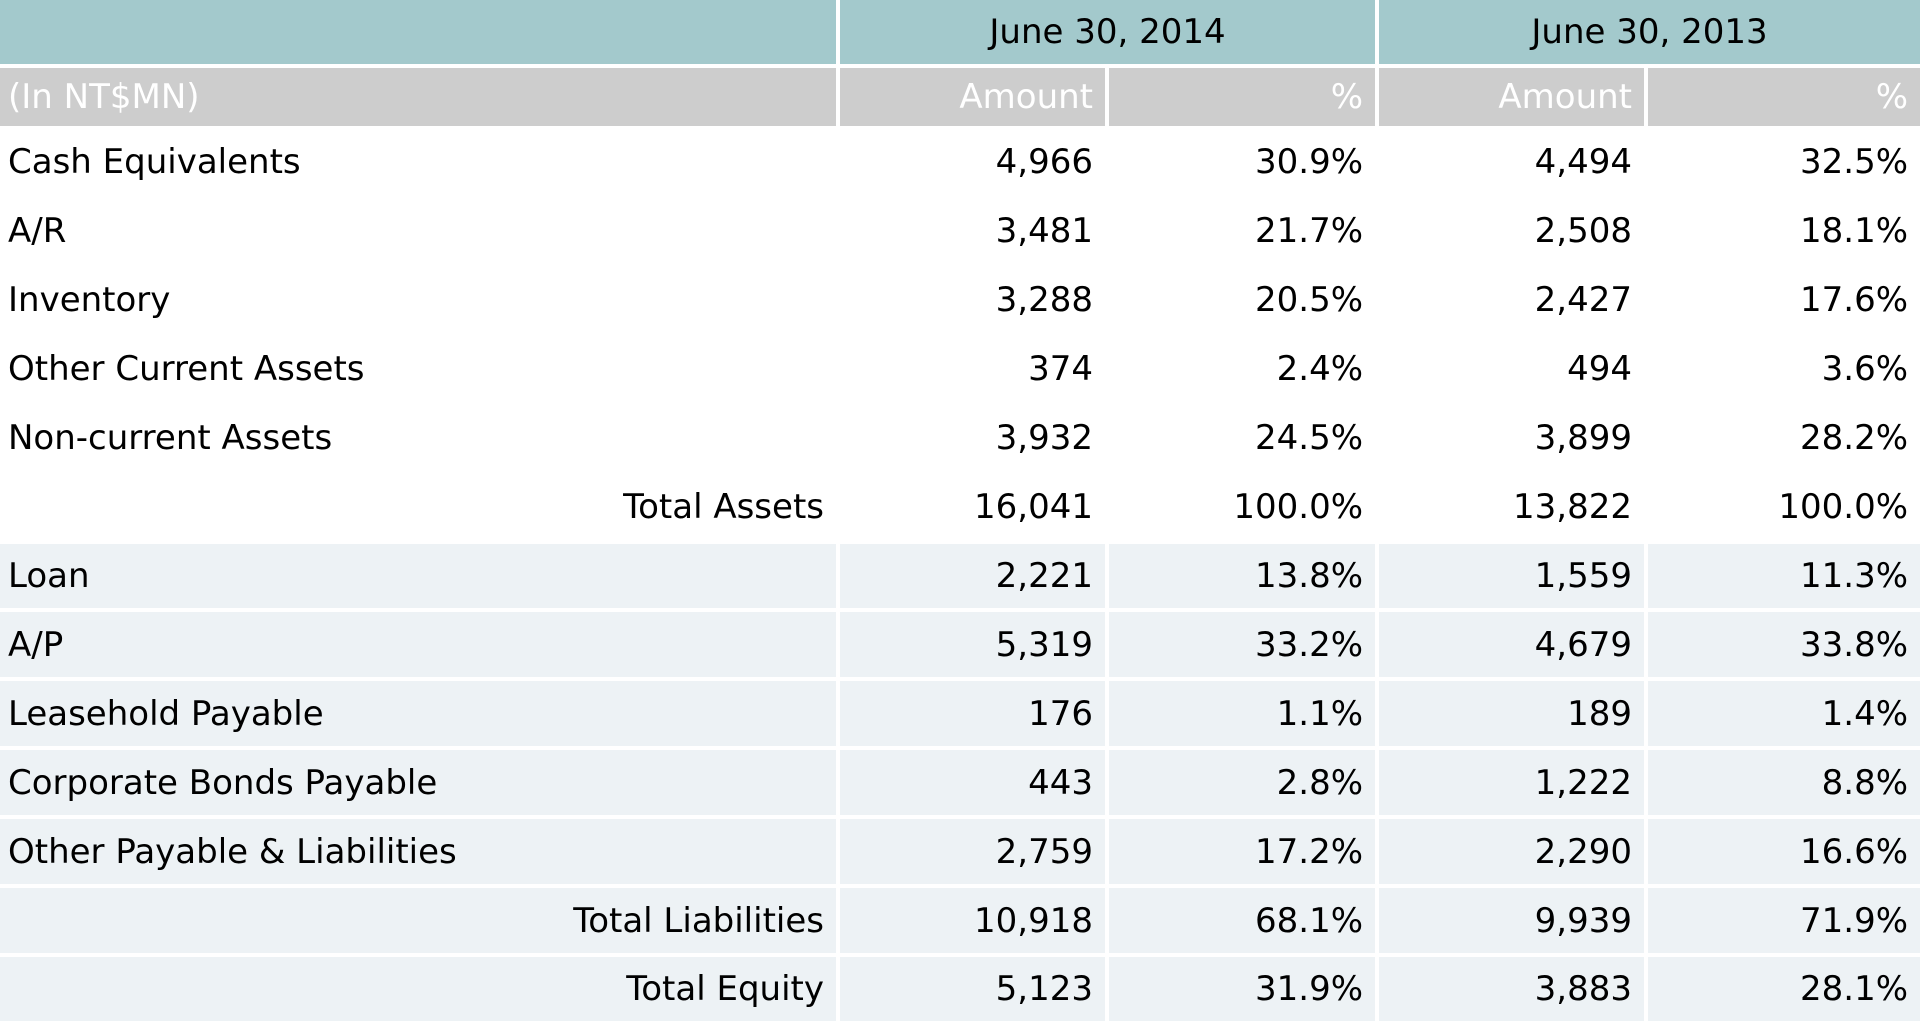 The width and height of the screenshot is (1920, 1021). Describe the element at coordinates (1782, 783) in the screenshot. I see `cell-value: 8.8%` at that location.